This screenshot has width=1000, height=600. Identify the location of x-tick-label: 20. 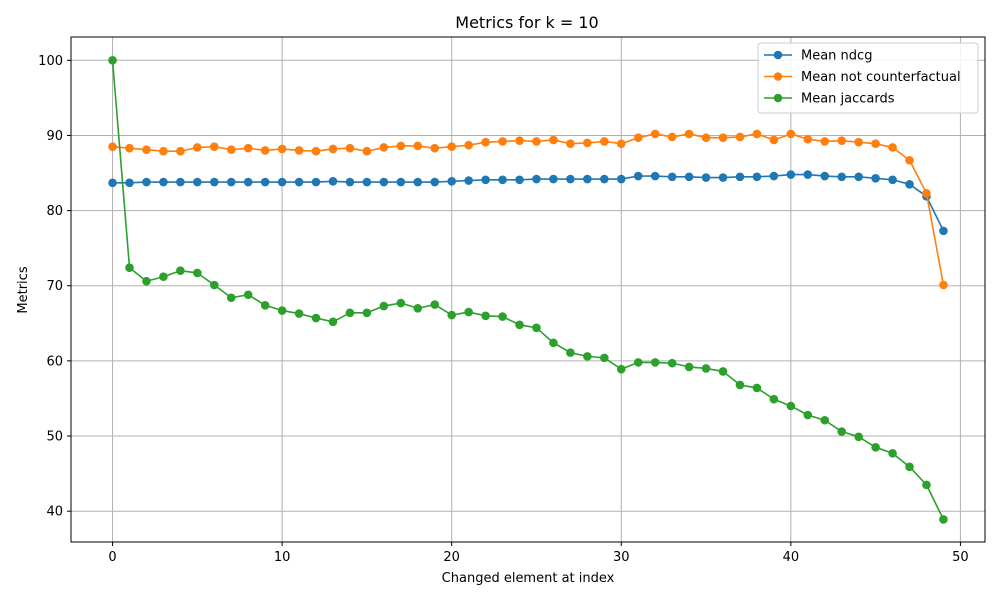
(451, 557).